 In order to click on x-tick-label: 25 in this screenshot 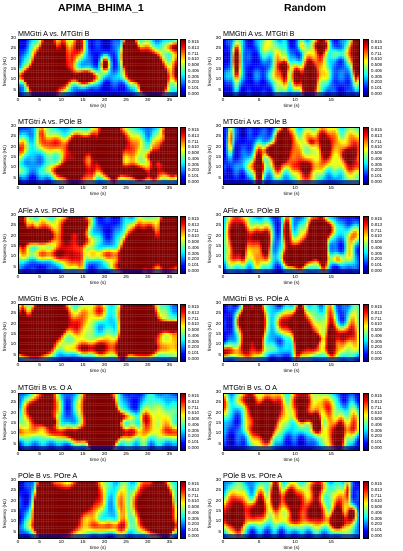, I will do `click(126, 100)`.